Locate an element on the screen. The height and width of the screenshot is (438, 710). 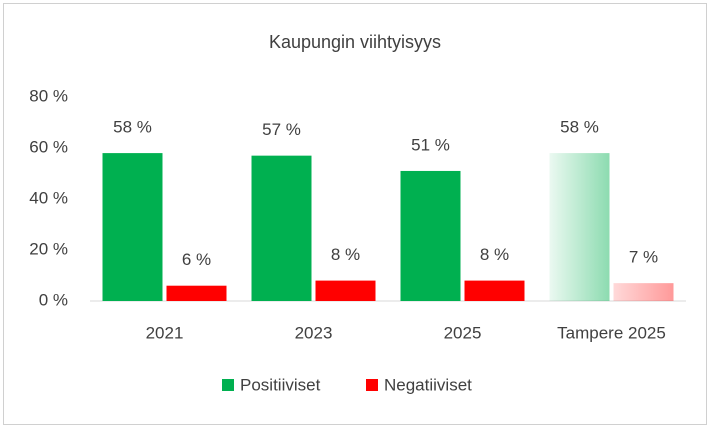
data-label: 51 % is located at coordinates (430, 144).